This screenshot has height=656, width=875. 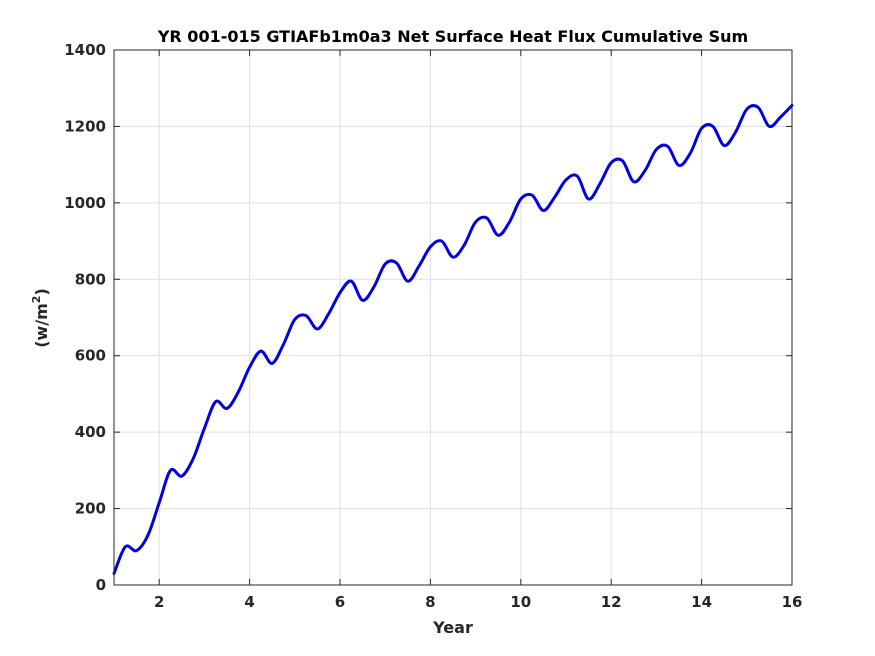 I want to click on y-axis-label-close: ), so click(x=41, y=291).